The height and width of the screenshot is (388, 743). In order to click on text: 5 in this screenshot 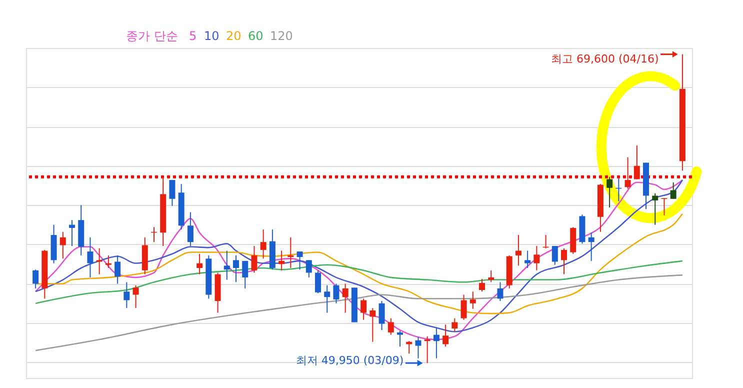, I will do `click(193, 36)`.